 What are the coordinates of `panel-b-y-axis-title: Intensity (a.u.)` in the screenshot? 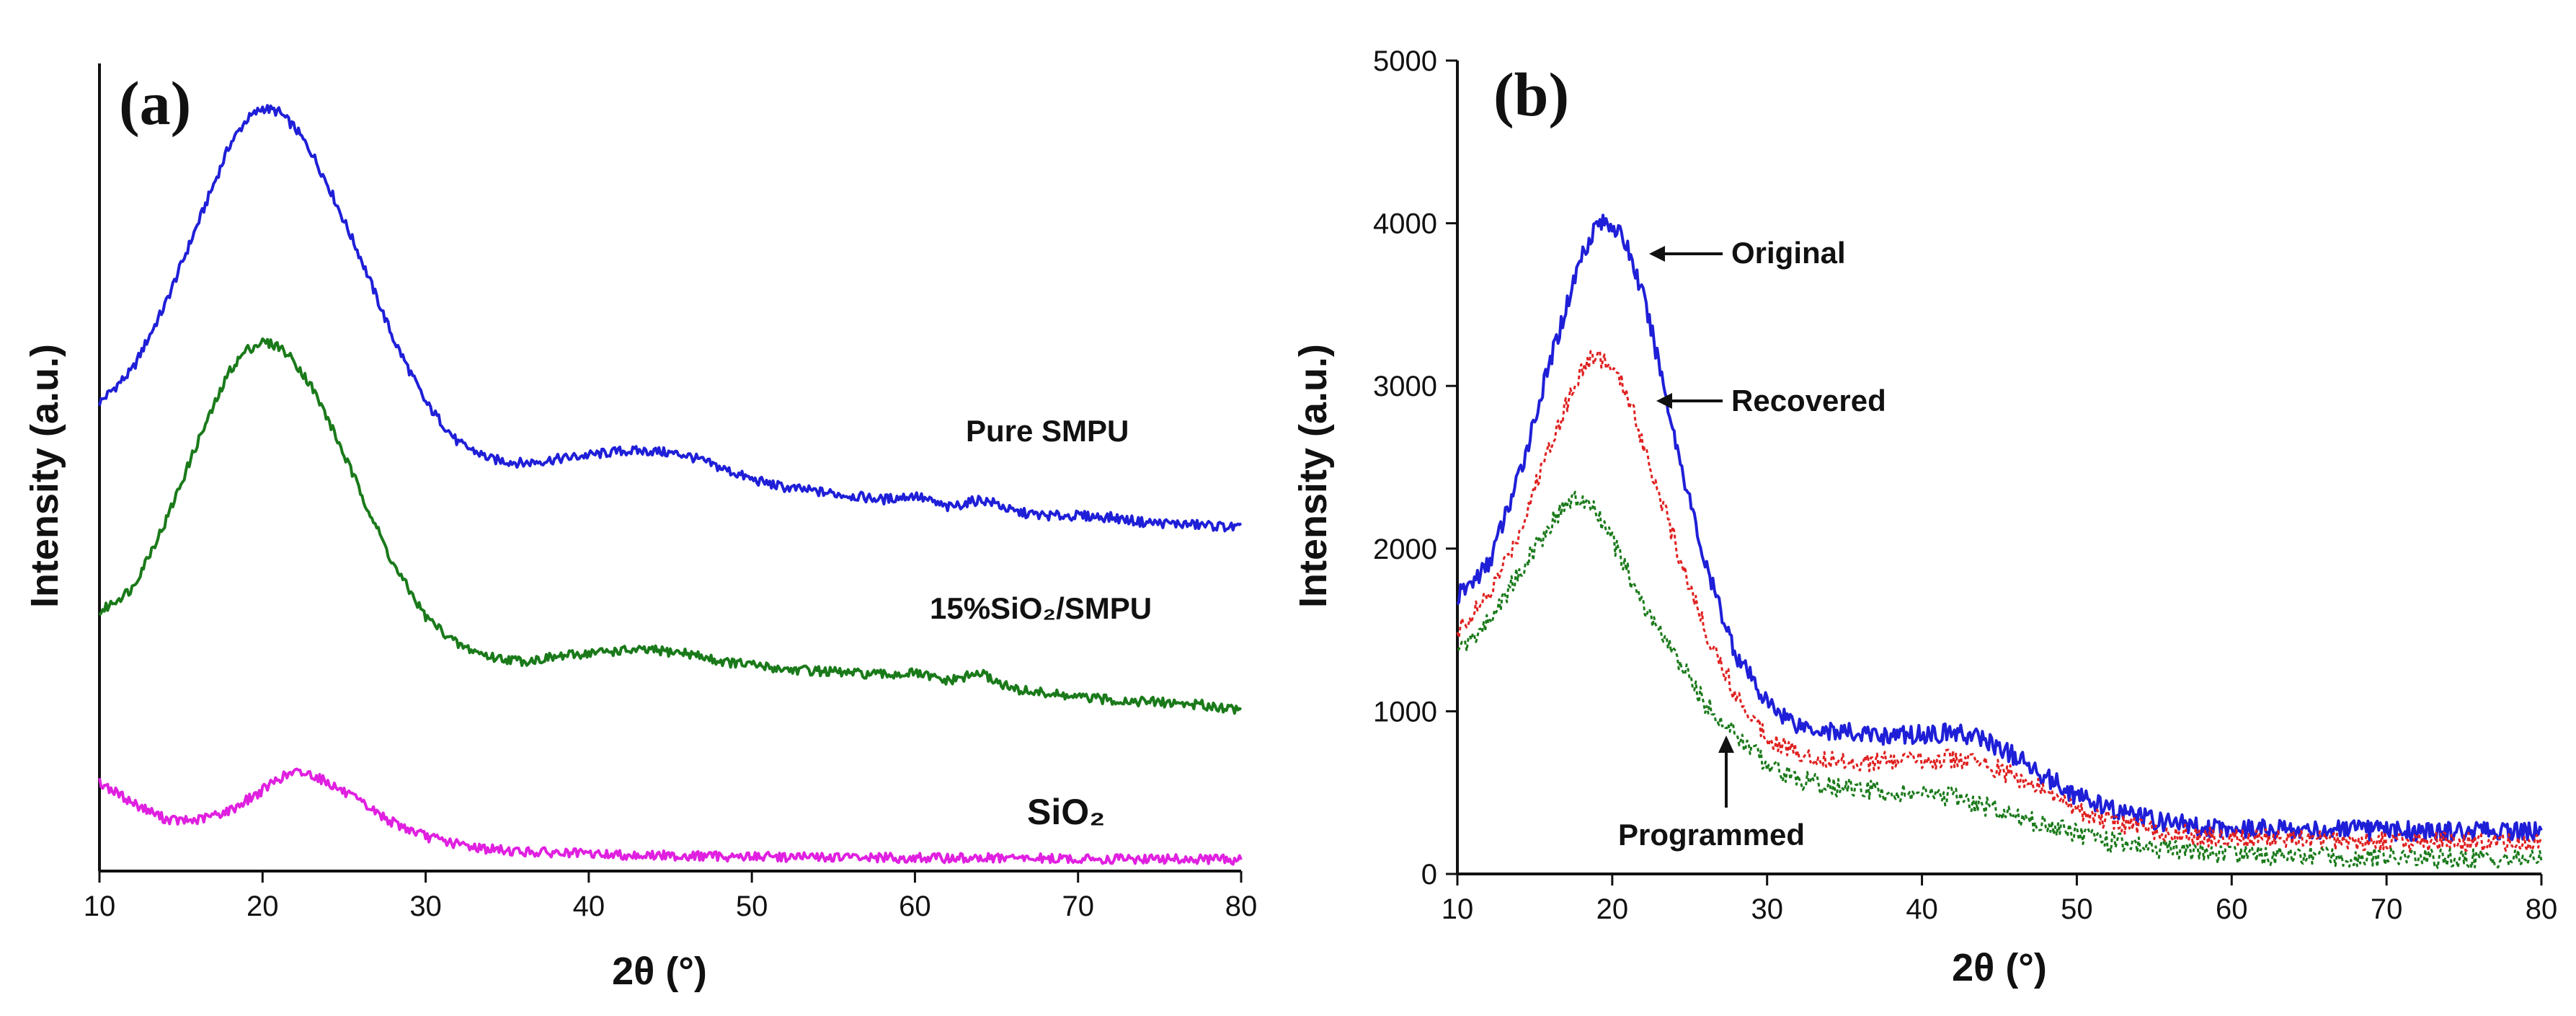 It's located at (1313, 476).